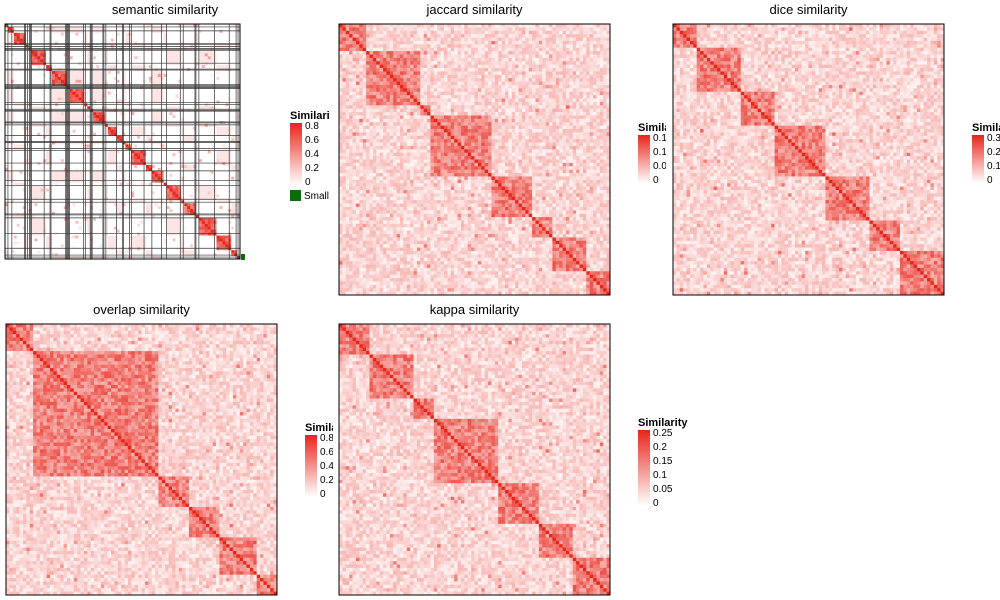 The image size is (1000, 600). What do you see at coordinates (165, 9) in the screenshot?
I see `chart-title: semantic similarity` at bounding box center [165, 9].